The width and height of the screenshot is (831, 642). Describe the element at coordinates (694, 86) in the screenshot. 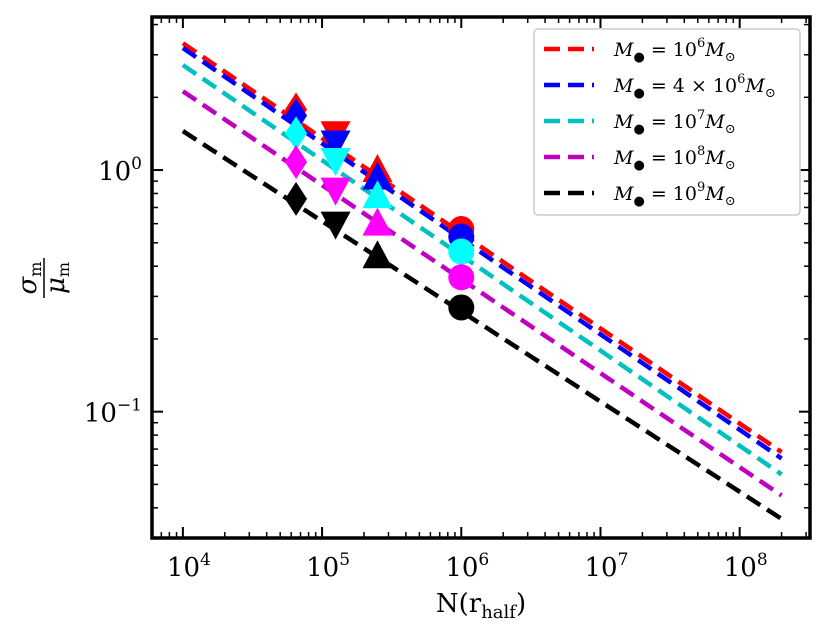

I see `legend-label-2: M● = 4 × 106M⊙` at that location.